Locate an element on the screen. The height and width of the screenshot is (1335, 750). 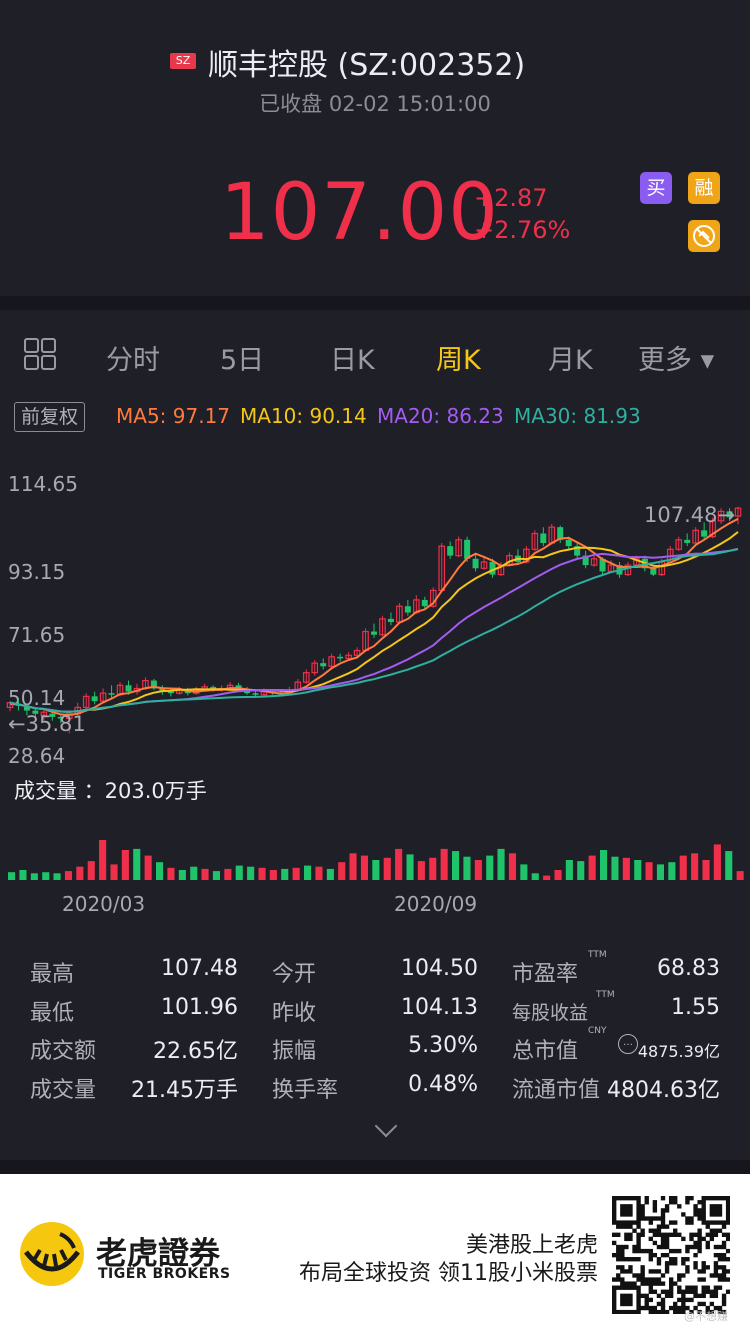
stat-value-amplitude: 5.30% is located at coordinates (443, 1045).